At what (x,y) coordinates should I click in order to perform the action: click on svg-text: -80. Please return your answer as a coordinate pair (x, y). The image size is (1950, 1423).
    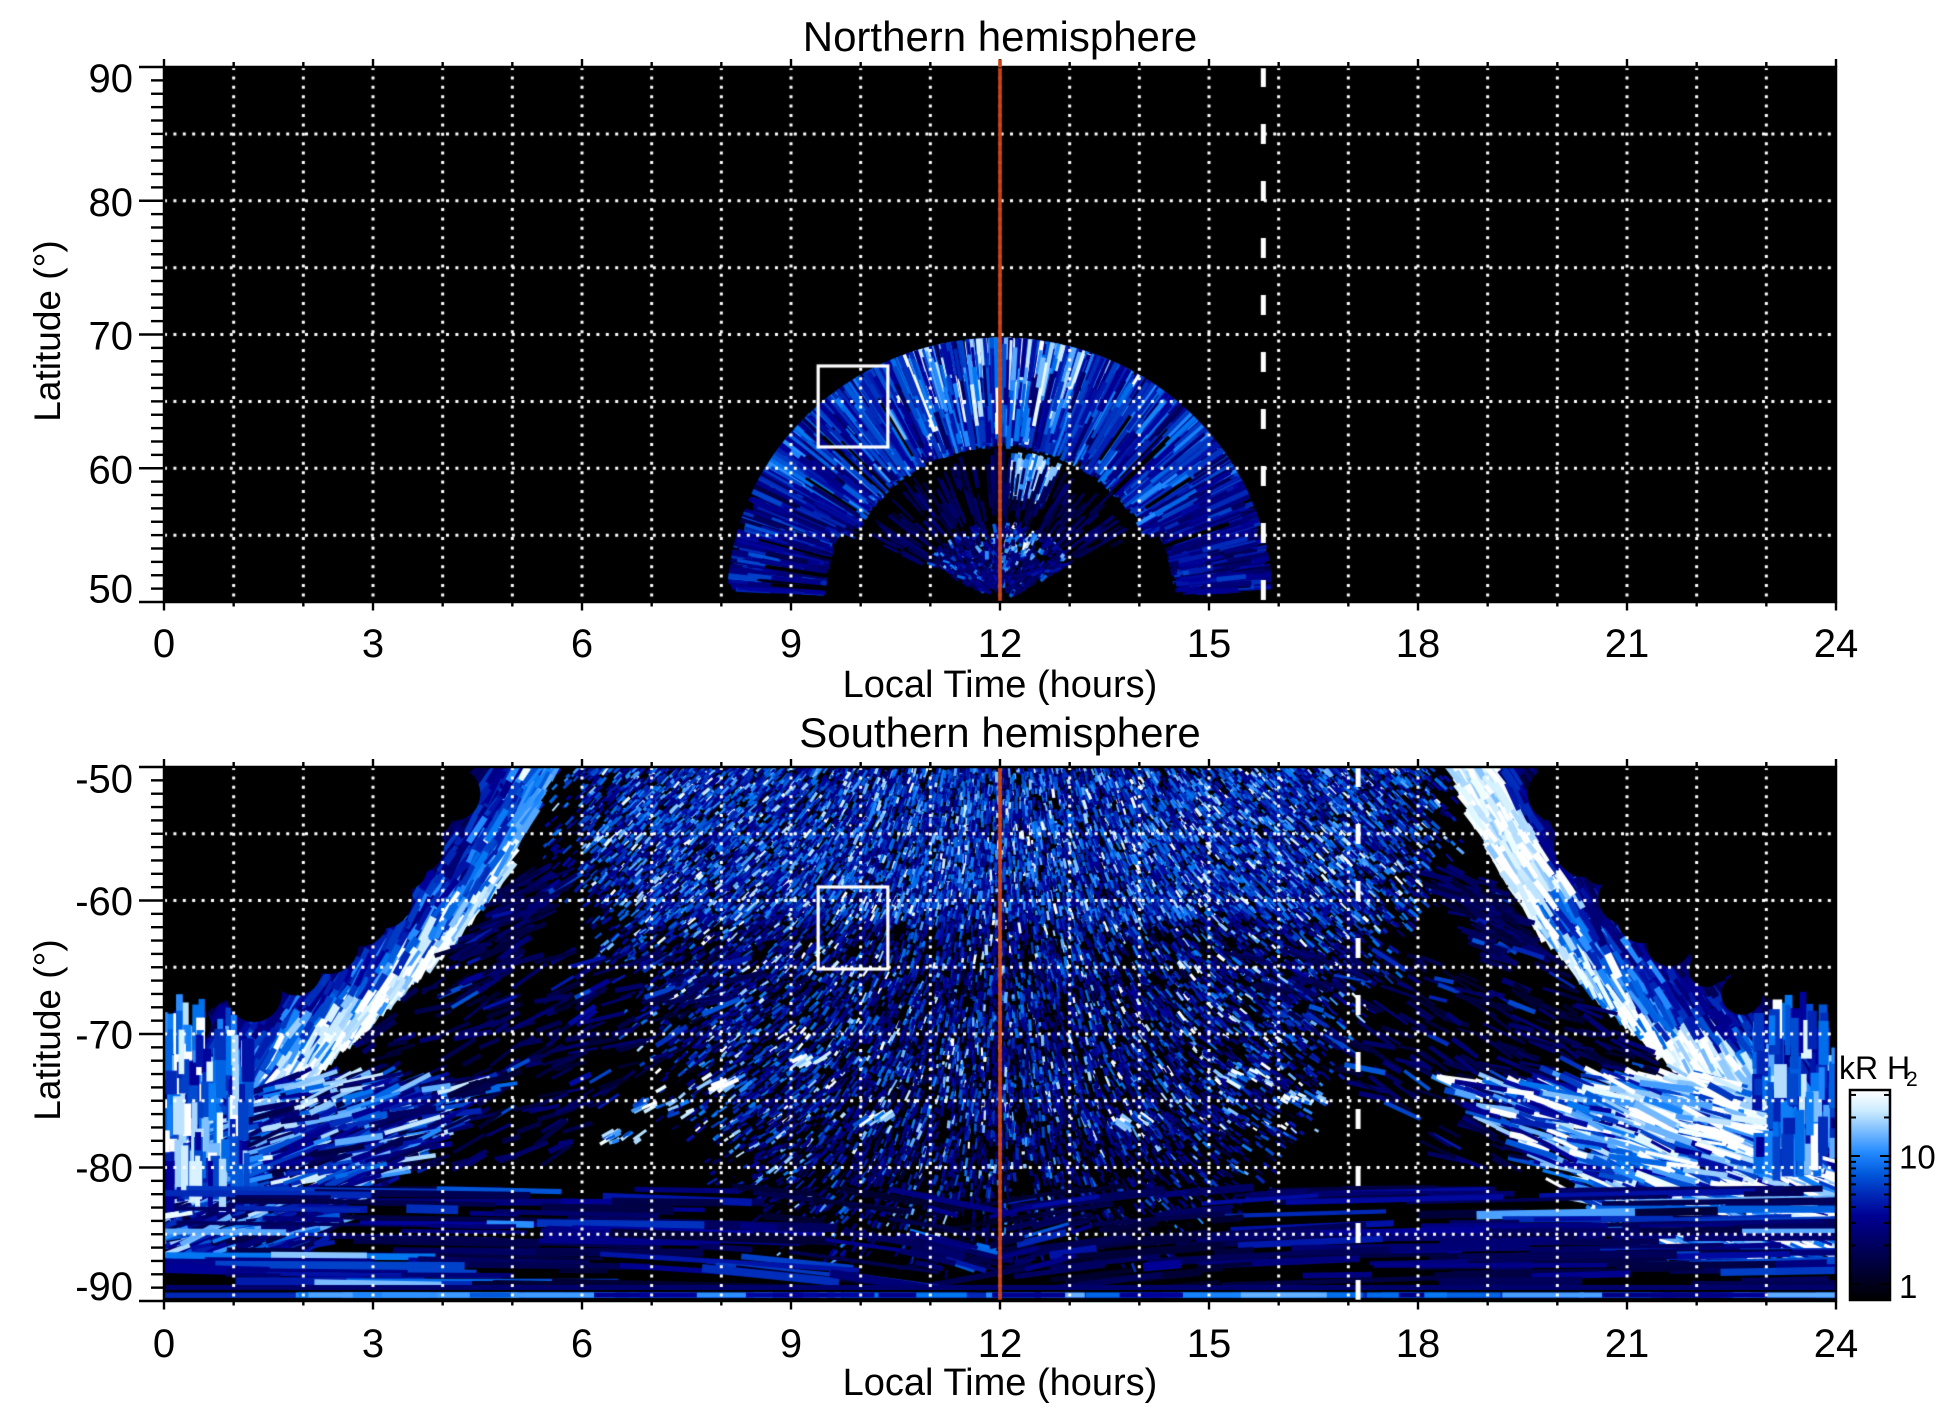
    Looking at the image, I should click on (104, 1169).